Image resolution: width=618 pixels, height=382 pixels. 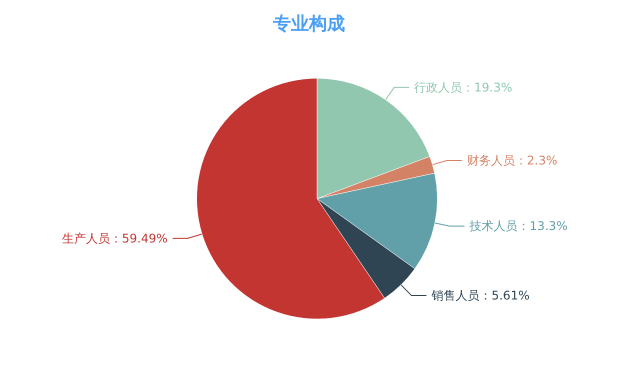 What do you see at coordinates (463, 87) in the screenshot?
I see `slice-label: 行政人员：19.3%` at bounding box center [463, 87].